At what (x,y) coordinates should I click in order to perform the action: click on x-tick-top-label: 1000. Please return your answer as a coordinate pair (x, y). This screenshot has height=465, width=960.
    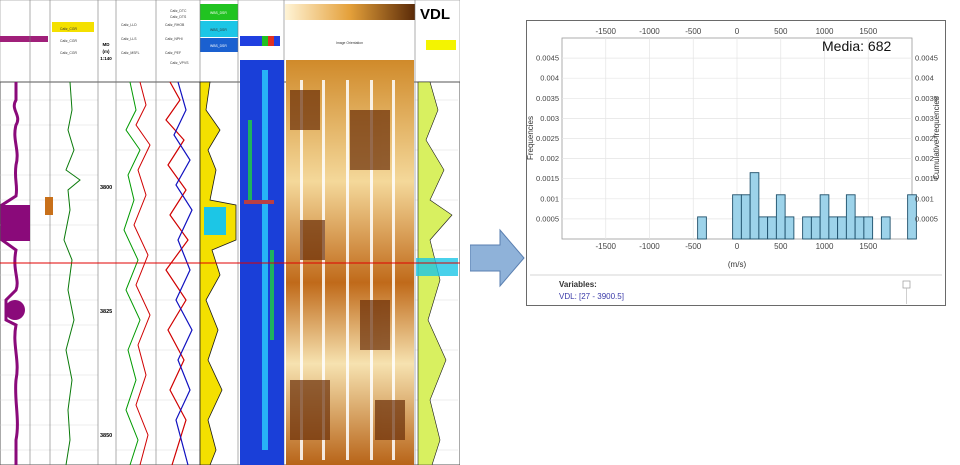
    Looking at the image, I should click on (825, 31).